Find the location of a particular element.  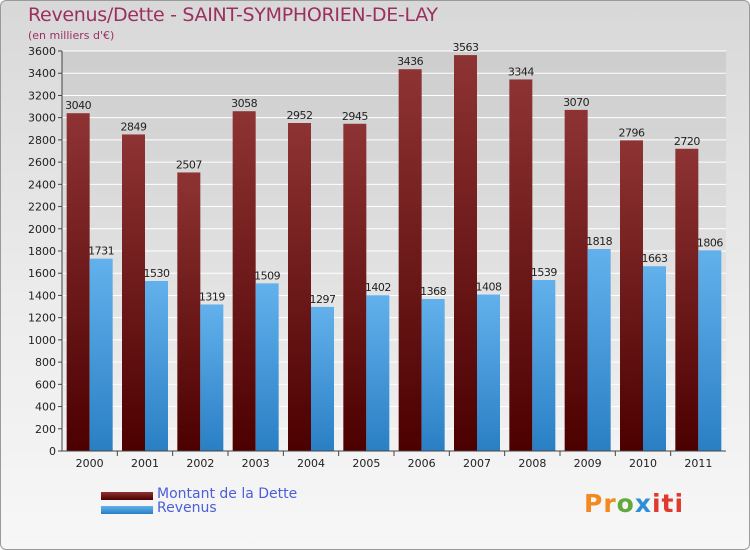

data-label: 3040 is located at coordinates (78, 105).